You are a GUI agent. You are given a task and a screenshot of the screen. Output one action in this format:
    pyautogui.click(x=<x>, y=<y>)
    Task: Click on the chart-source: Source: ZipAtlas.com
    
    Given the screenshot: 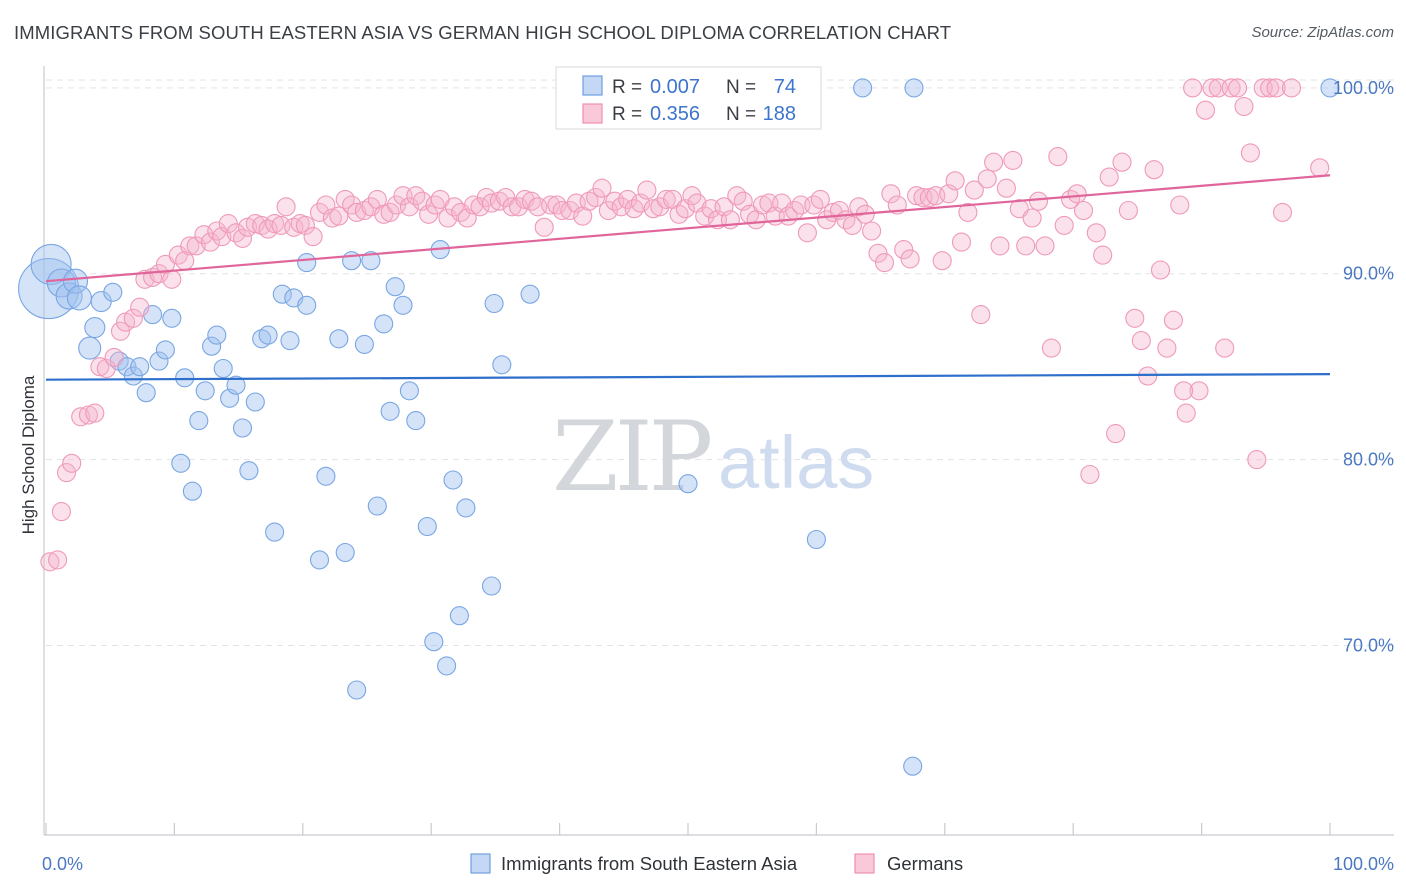 What is the action you would take?
    pyautogui.click(x=1322, y=32)
    